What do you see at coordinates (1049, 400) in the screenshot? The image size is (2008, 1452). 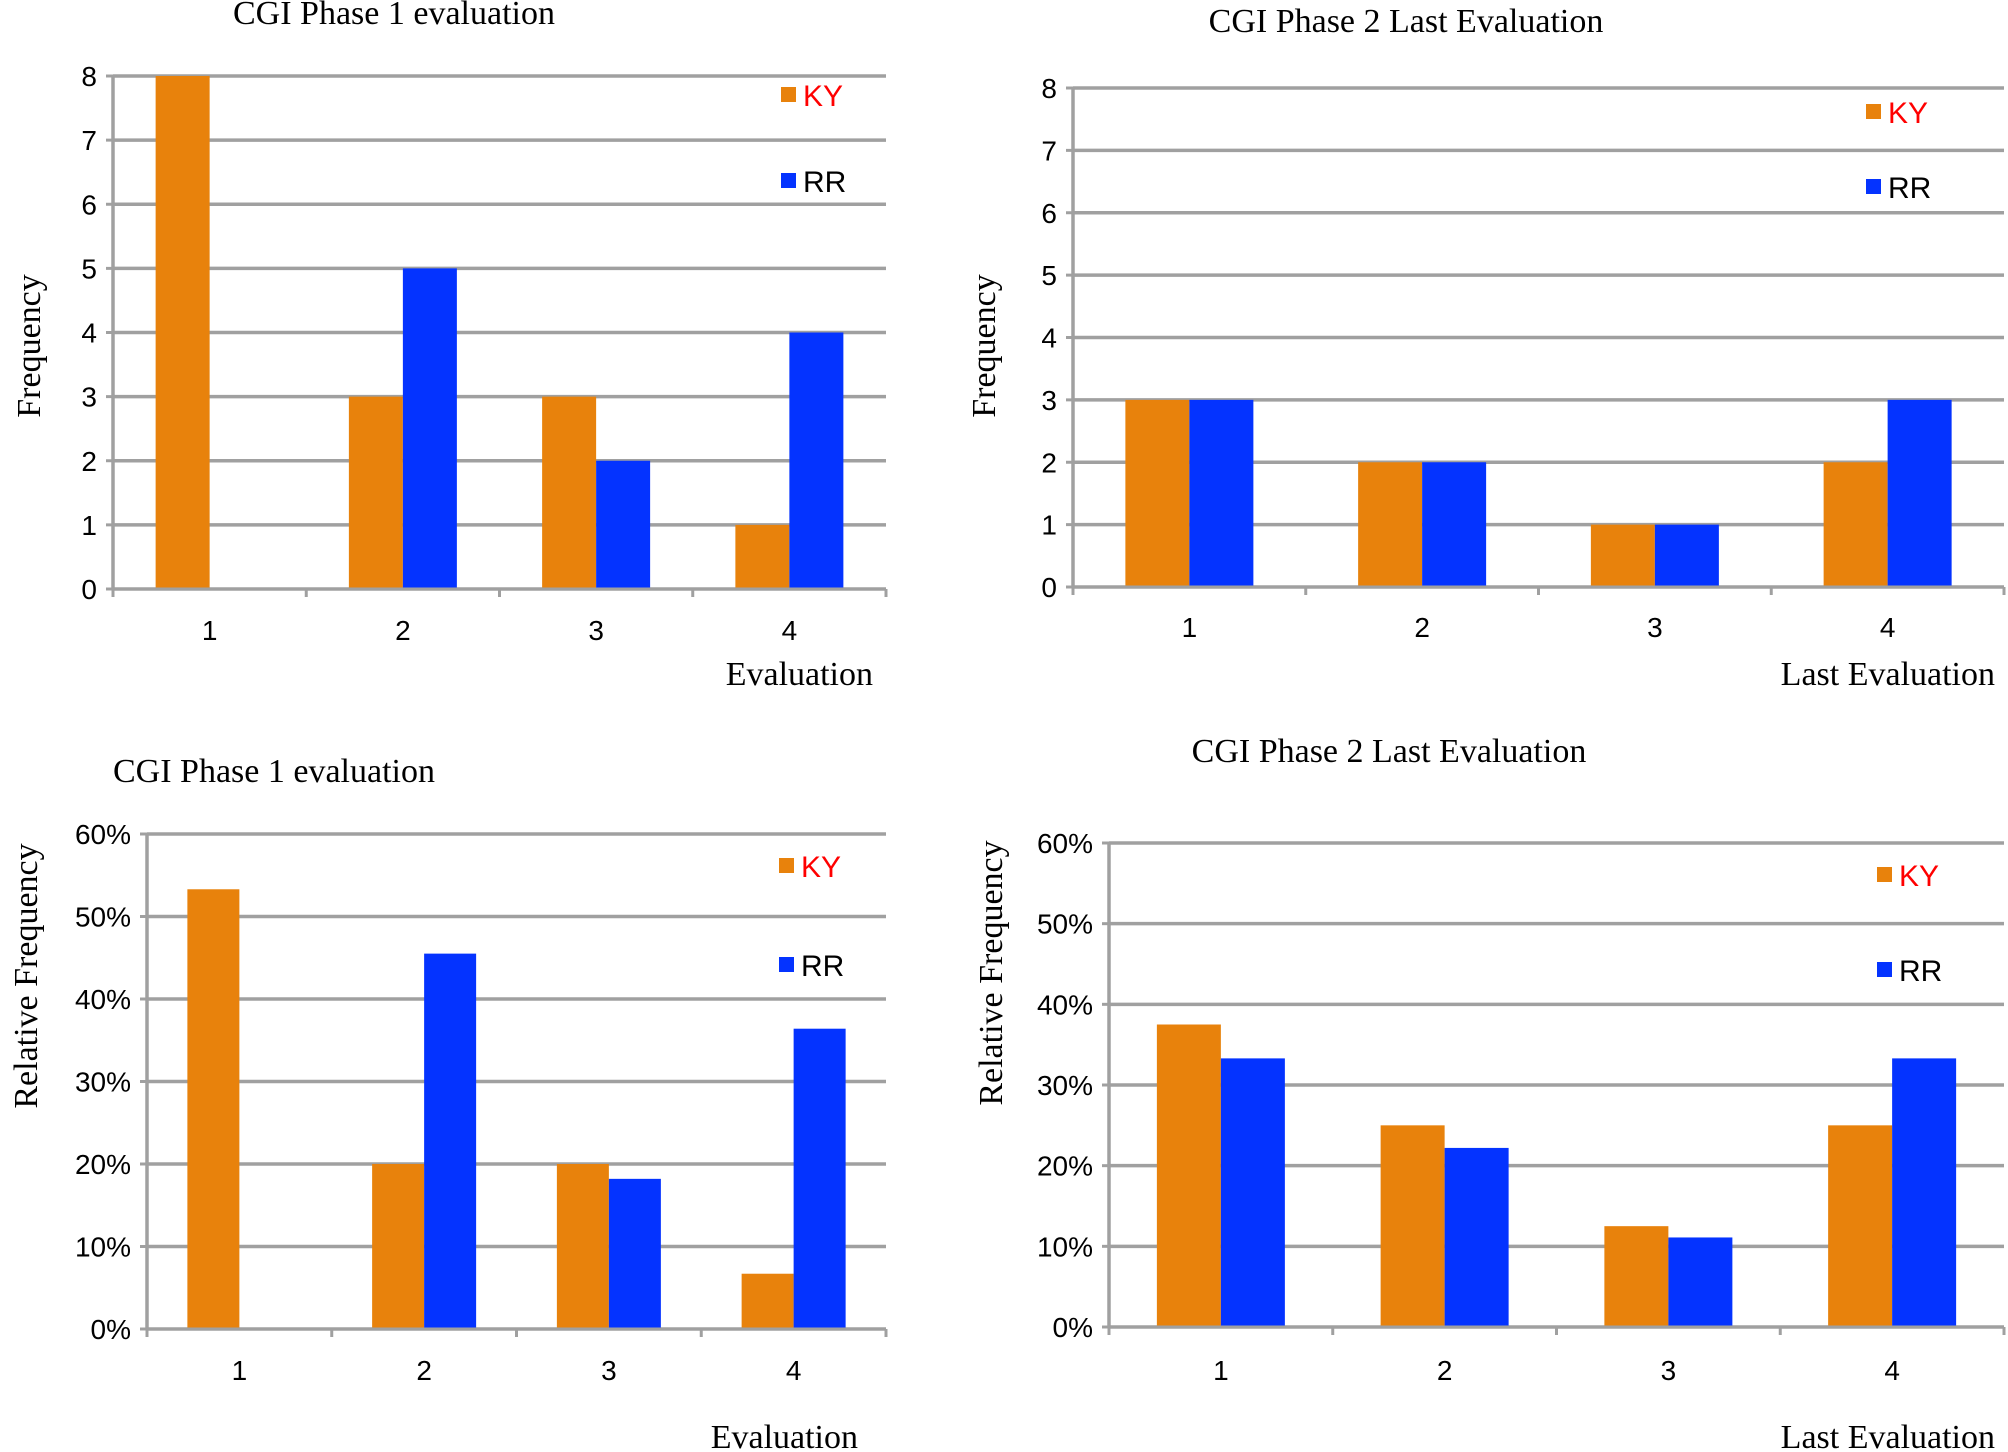 I see `y-tick-label: 3` at bounding box center [1049, 400].